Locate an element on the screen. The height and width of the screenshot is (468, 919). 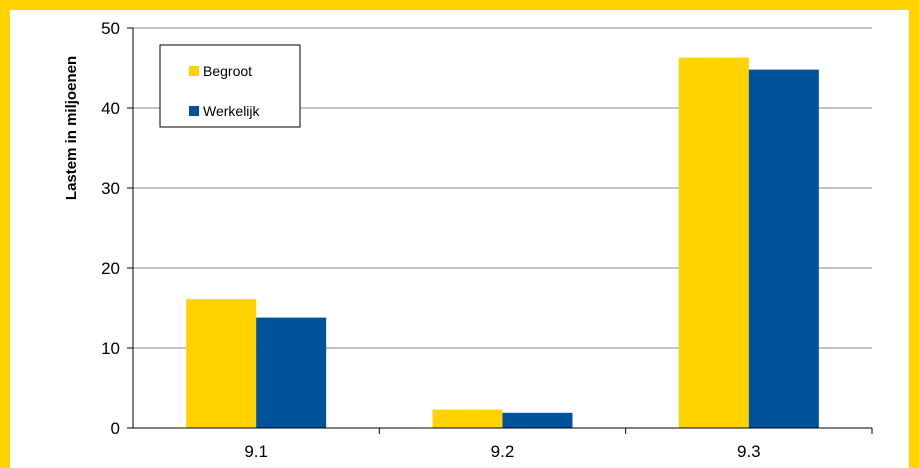
legend-swatch-werkelijk is located at coordinates (194, 111).